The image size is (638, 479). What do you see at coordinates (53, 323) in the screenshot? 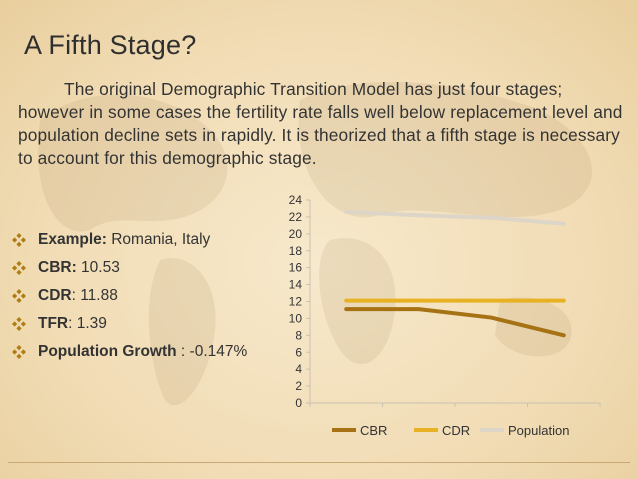
I see `fact-label: TFR` at bounding box center [53, 323].